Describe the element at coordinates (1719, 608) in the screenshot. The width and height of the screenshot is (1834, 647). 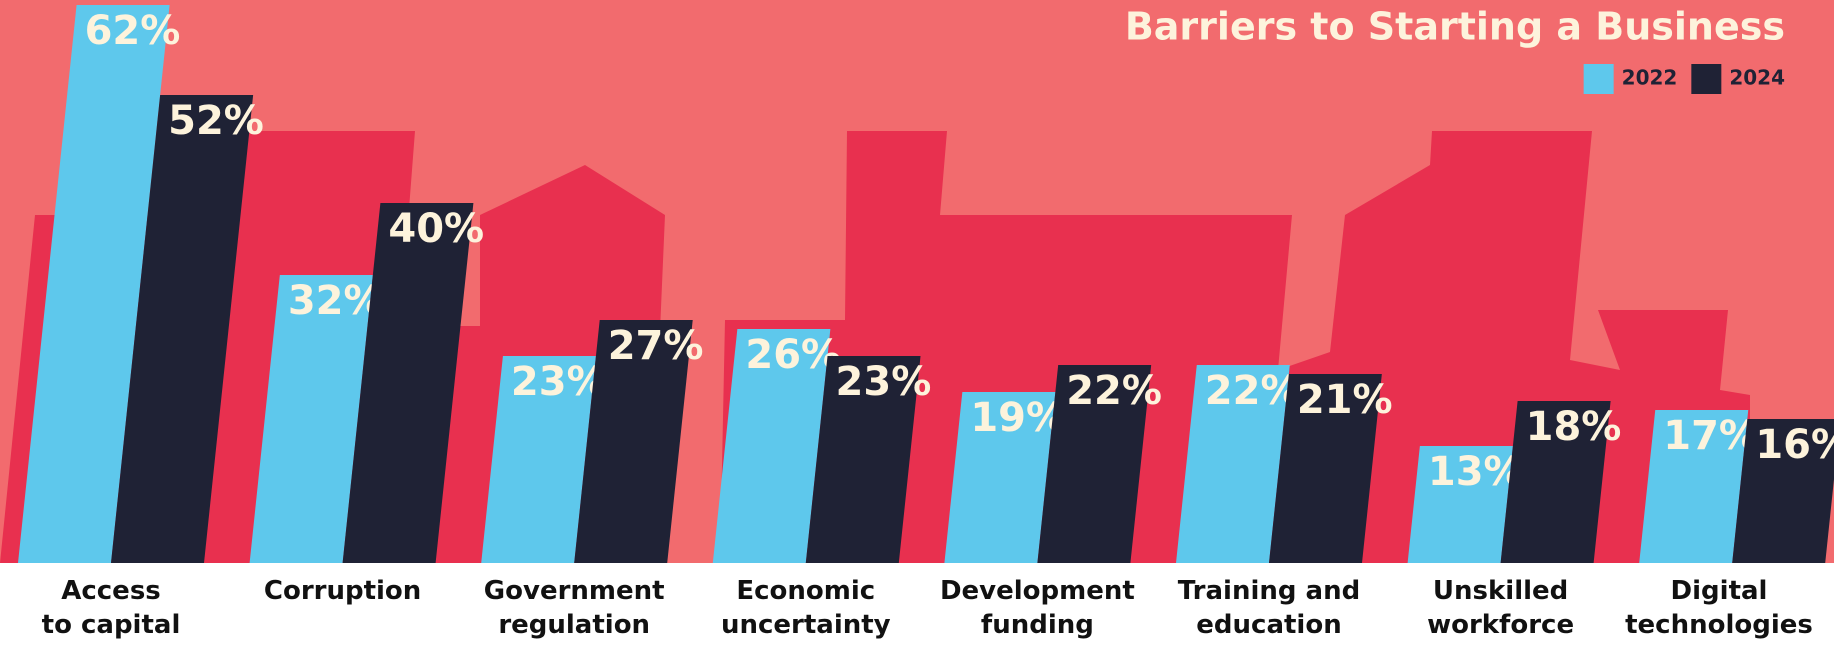
I see `x-tick-label: Digital technologies` at that location.